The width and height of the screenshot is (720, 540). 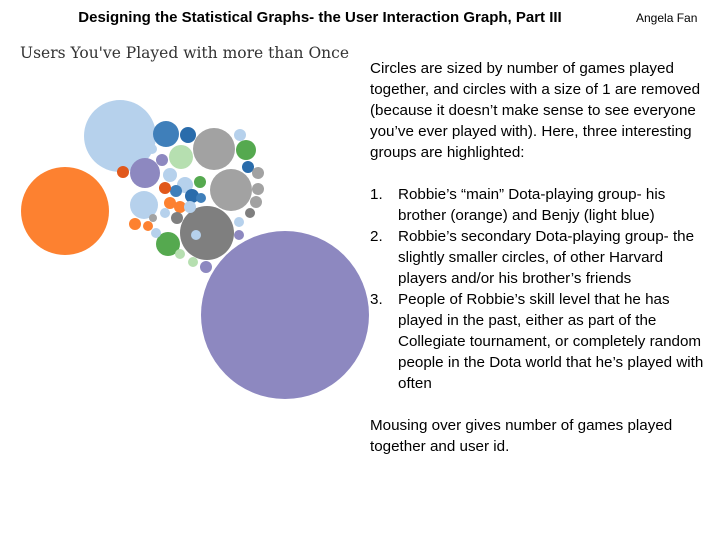 I want to click on chart-title: Users You've Played with more than Once, so click(x=185, y=53).